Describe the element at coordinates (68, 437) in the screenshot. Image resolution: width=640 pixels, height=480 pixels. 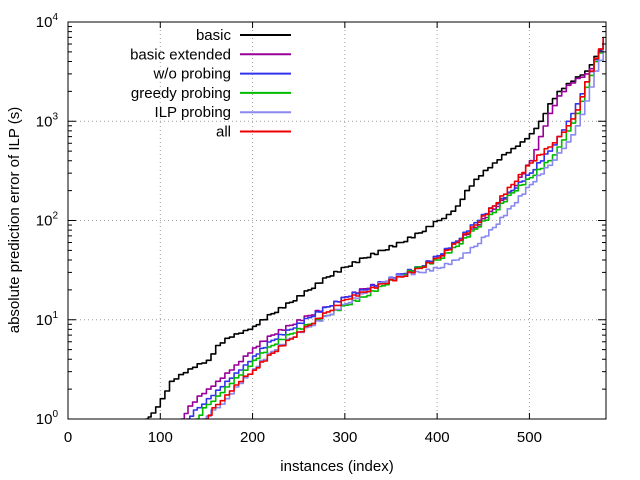
I see `x-tick-label: 0` at that location.